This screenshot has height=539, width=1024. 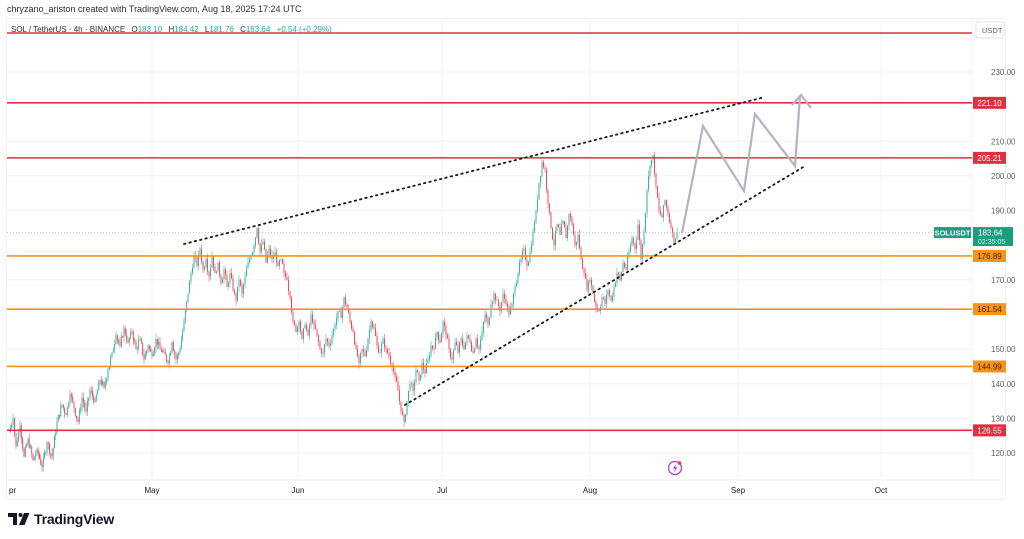 What do you see at coordinates (12, 490) in the screenshot?
I see `time-tick-pr: pr` at bounding box center [12, 490].